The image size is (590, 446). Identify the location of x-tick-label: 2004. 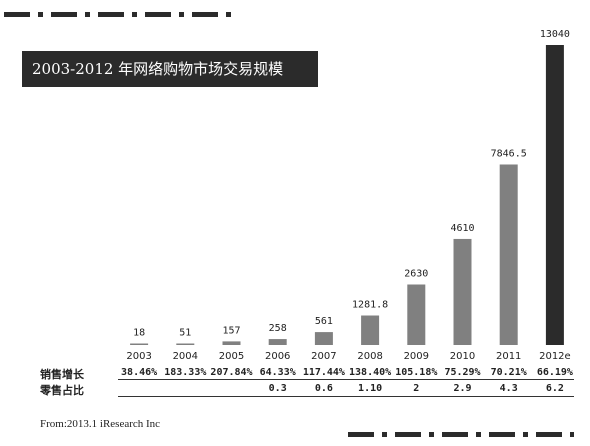
(185, 356).